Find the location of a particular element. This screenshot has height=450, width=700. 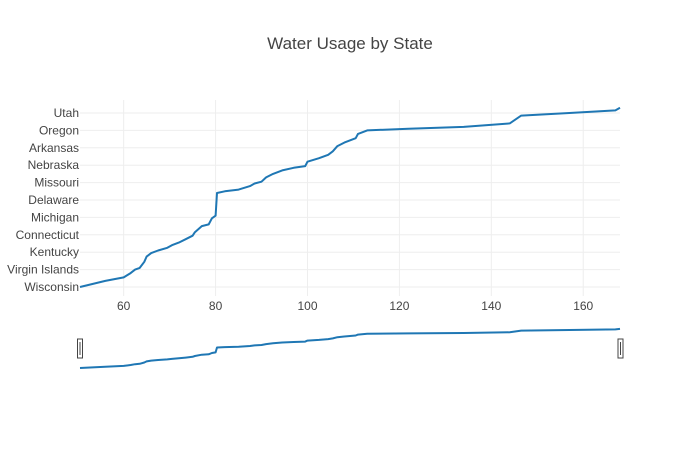

y-tick-label: Utah is located at coordinates (66, 113).